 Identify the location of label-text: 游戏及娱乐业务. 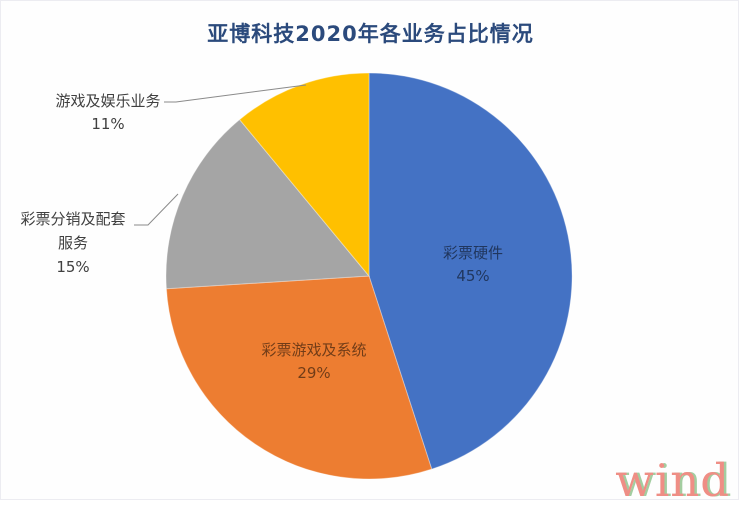
(108, 101).